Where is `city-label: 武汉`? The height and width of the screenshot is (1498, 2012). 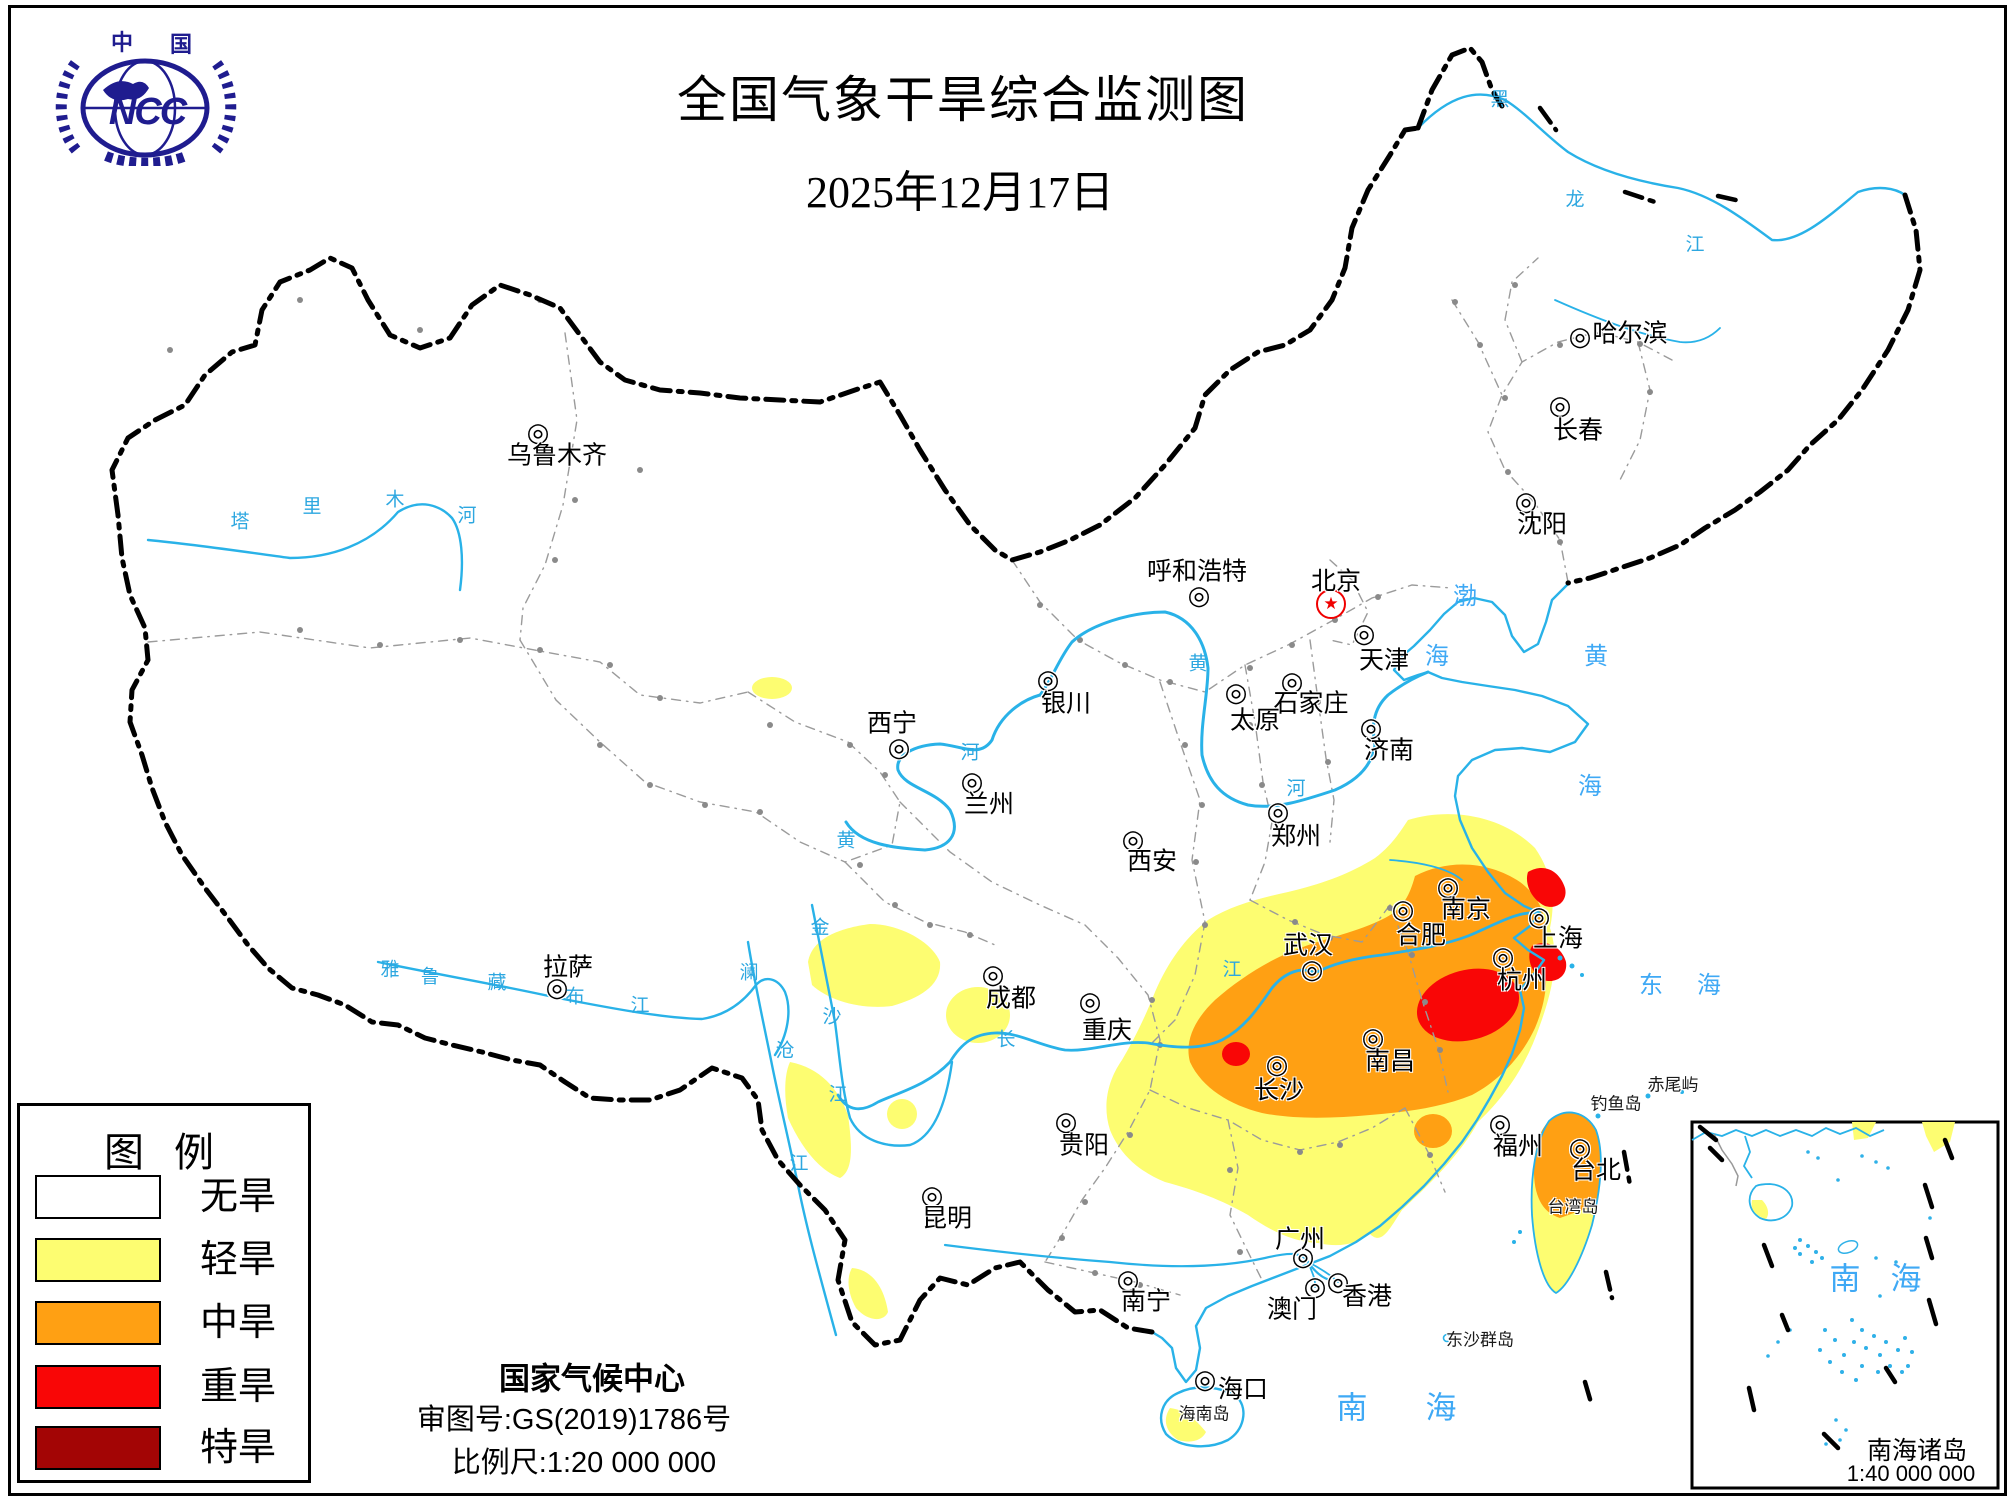
city-label: 武汉 is located at coordinates (1308, 946).